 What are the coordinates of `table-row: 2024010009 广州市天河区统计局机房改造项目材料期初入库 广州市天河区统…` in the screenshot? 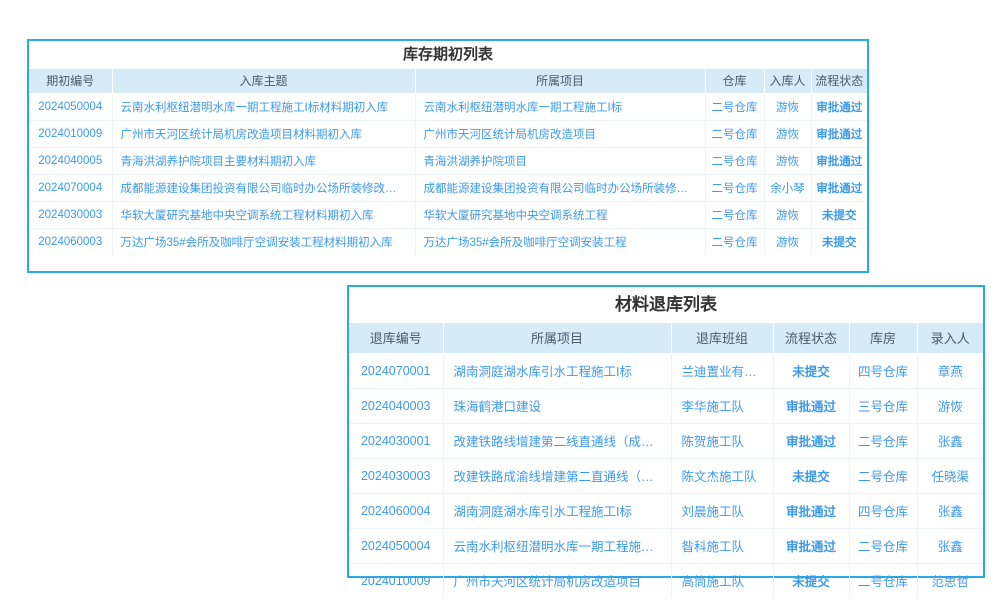 It's located at (448, 134).